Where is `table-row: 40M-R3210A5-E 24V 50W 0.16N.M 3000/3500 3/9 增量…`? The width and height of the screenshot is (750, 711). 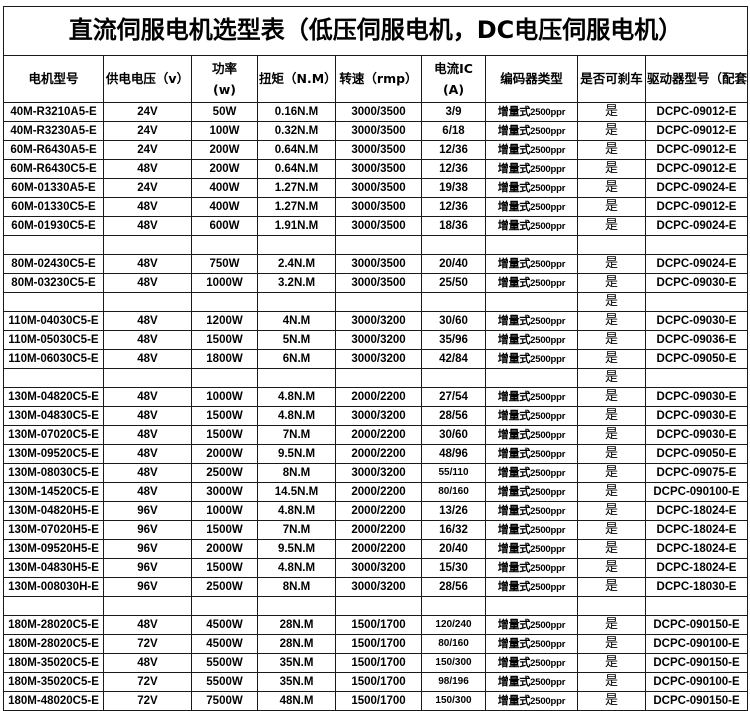 table-row: 40M-R3210A5-E 24V 50W 0.16N.M 3000/3500 3/9 增量… is located at coordinates (376, 112).